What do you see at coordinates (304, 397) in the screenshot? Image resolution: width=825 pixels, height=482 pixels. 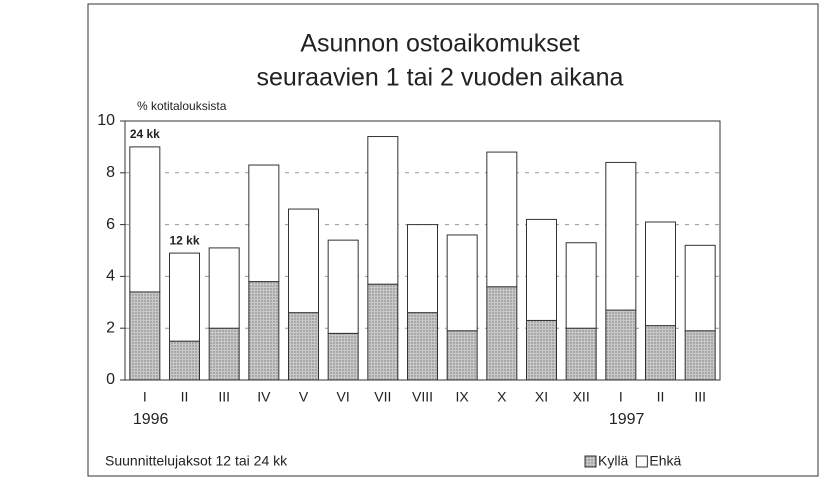 I see `x-tick-label: V` at bounding box center [304, 397].